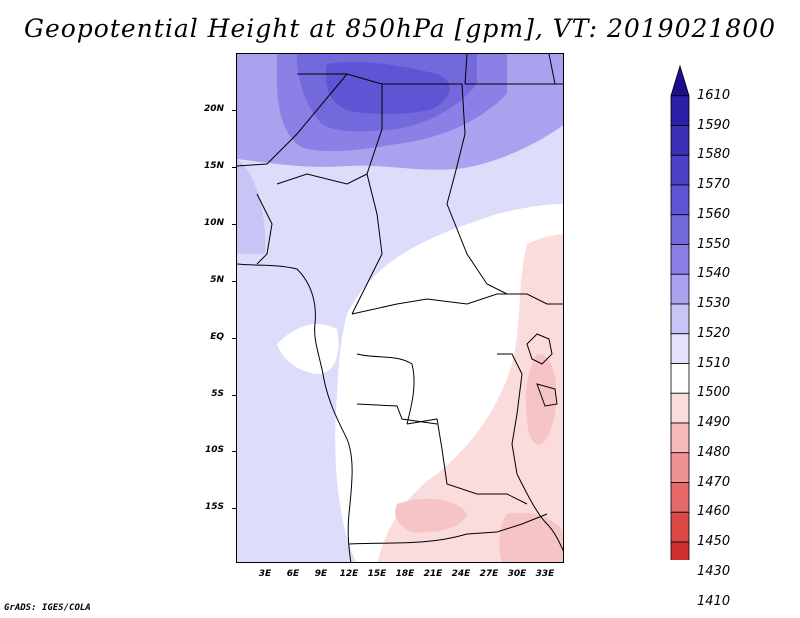 The image size is (800, 618). Describe the element at coordinates (714, 601) in the screenshot. I see `colorbar-label: 1410` at that location.